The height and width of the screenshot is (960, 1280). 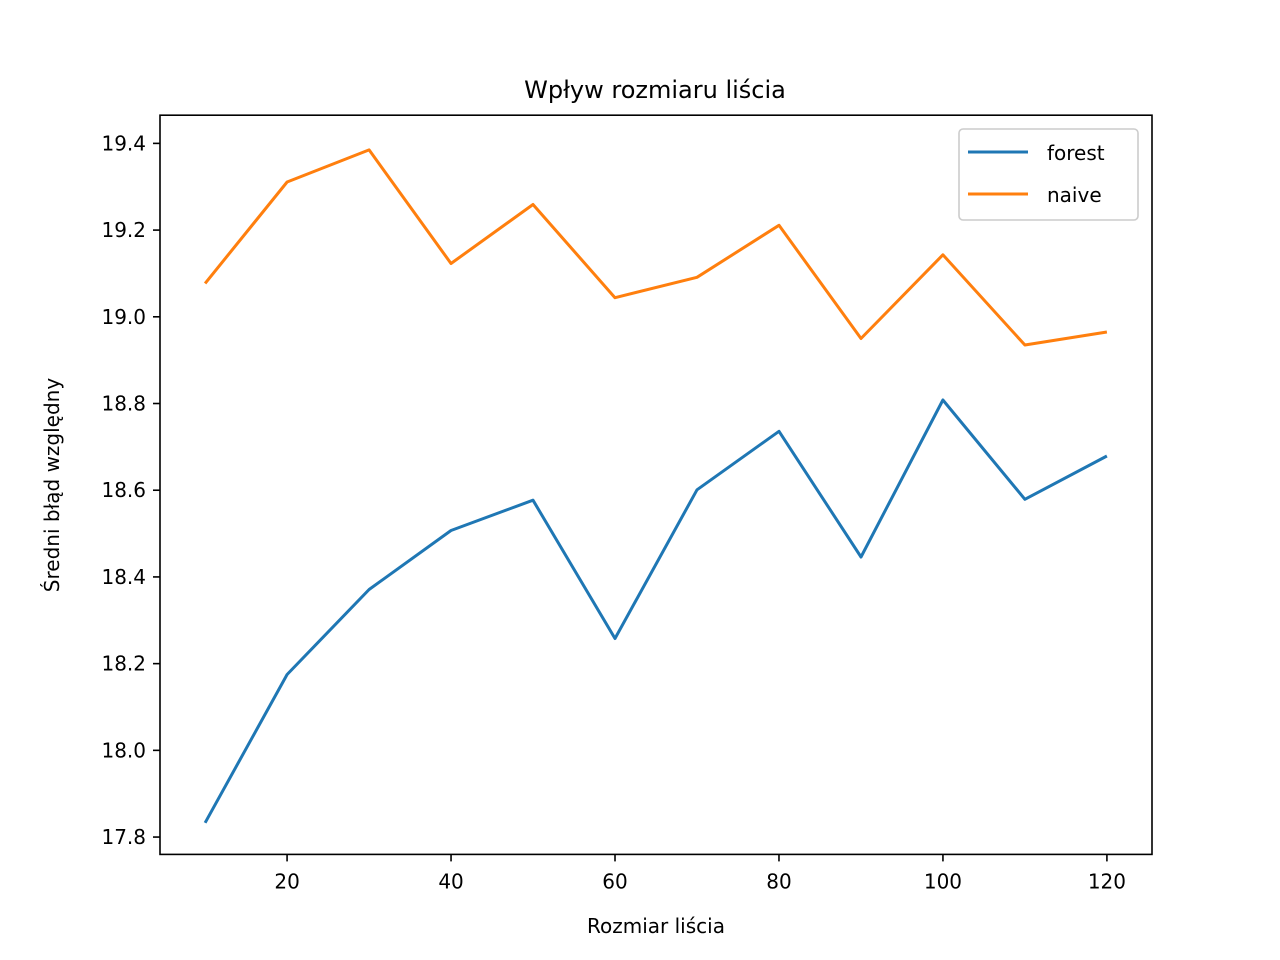 What do you see at coordinates (778, 881) in the screenshot?
I see `x-tick-label: 80` at bounding box center [778, 881].